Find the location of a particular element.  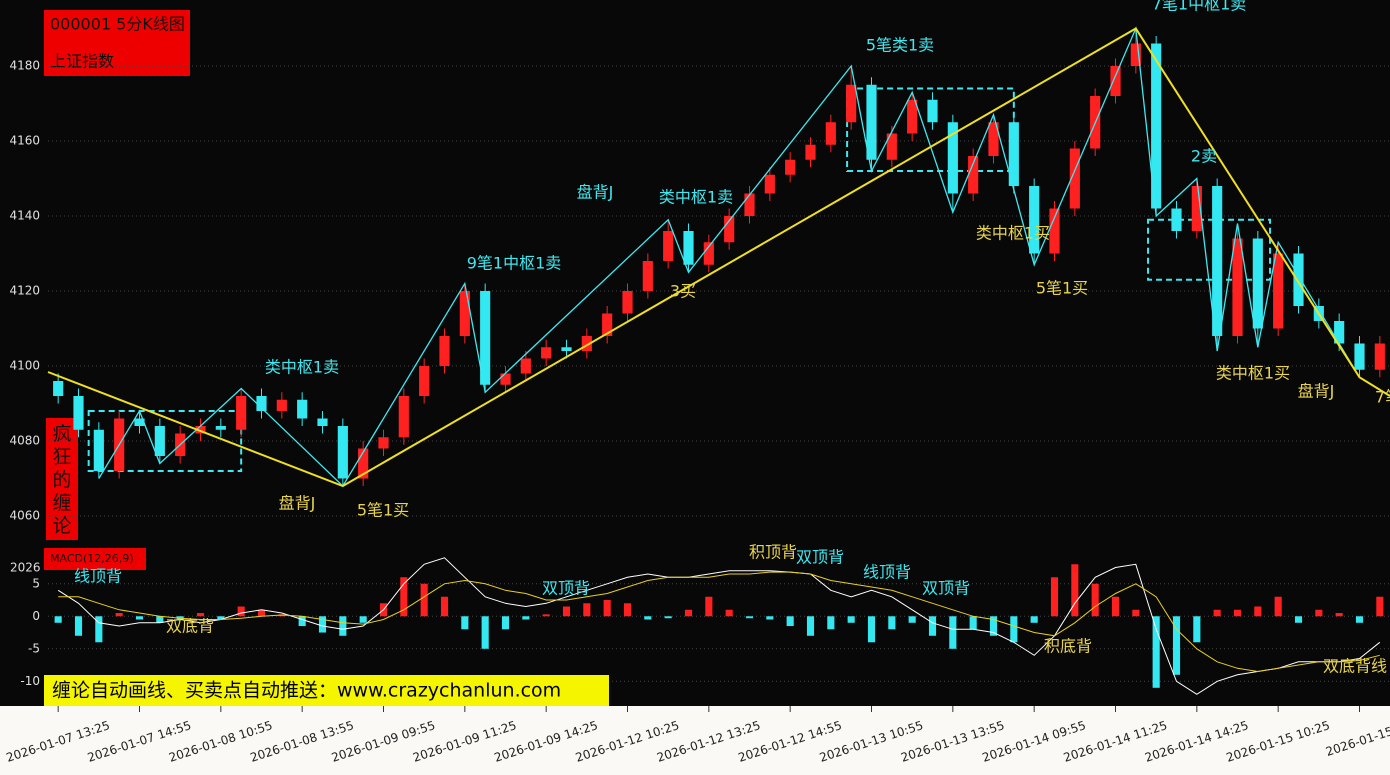

y-tick-label: -5 is located at coordinates (34, 648).